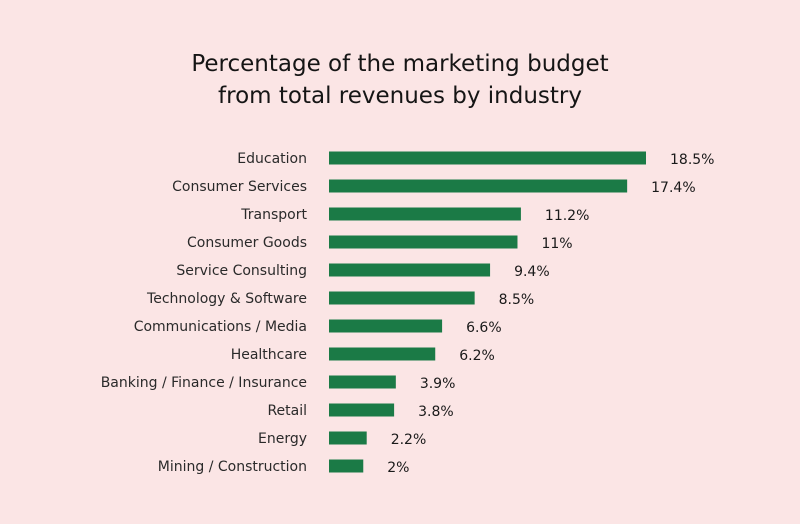 The image size is (800, 524). I want to click on value-label: 6.6%, so click(484, 328).